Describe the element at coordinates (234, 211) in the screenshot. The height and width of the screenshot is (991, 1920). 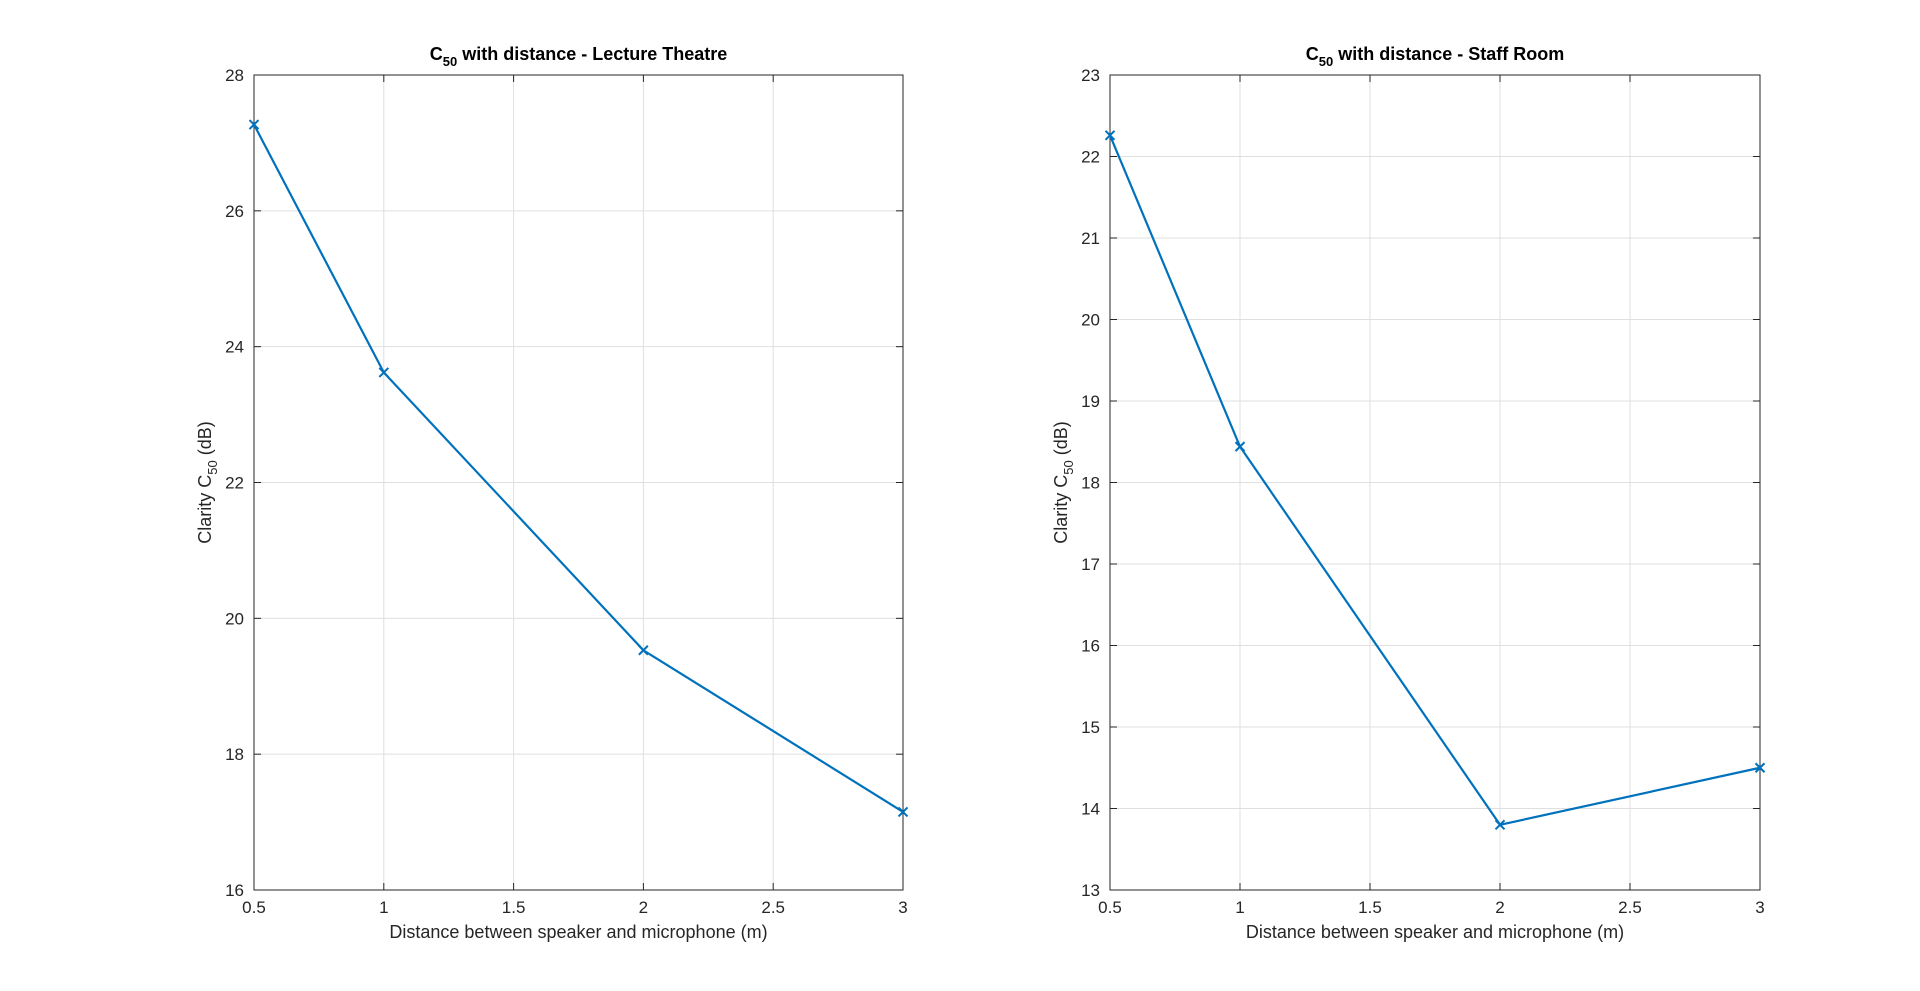
I see `y-tick-label: 26` at that location.